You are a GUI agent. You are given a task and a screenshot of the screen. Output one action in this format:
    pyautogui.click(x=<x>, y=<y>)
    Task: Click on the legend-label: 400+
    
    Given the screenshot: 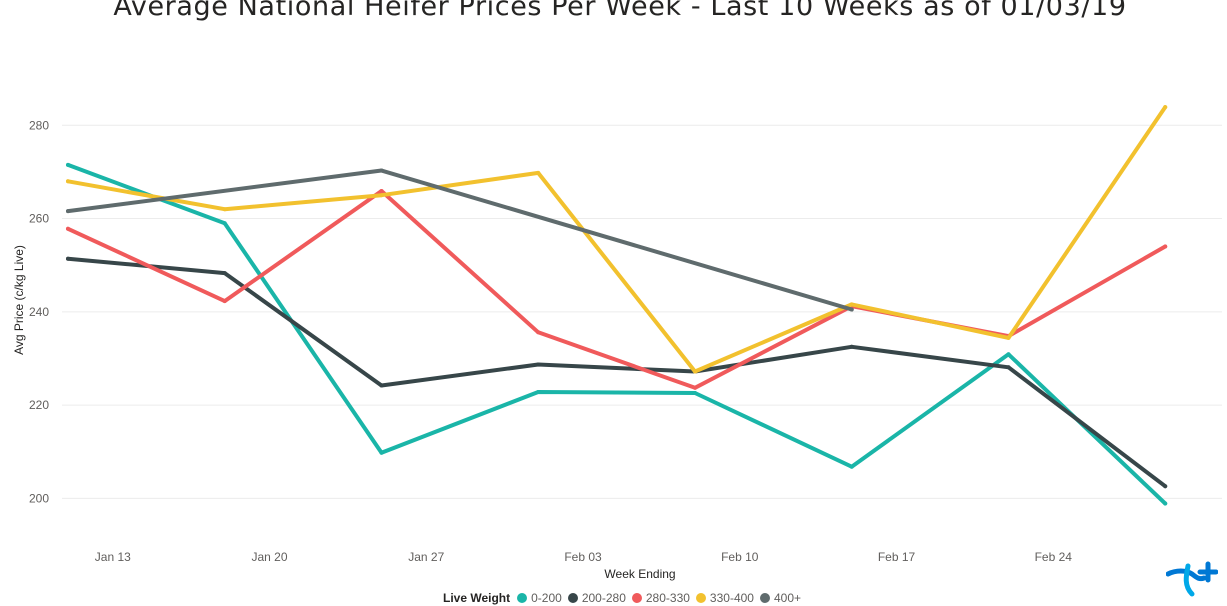 What is the action you would take?
    pyautogui.click(x=787, y=598)
    